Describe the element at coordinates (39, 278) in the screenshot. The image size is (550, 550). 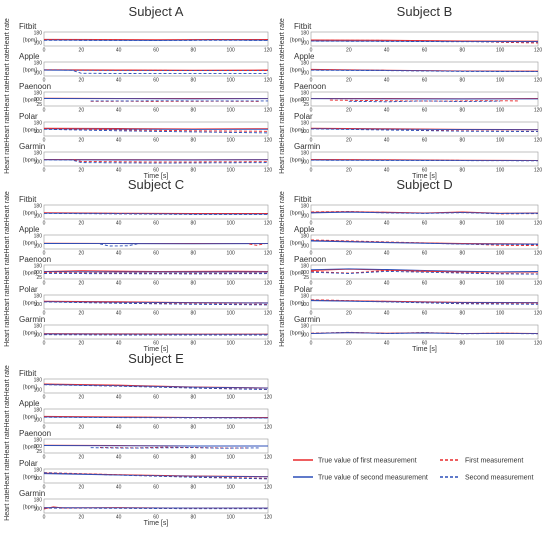
I see `y-tick-label: 25` at that location.